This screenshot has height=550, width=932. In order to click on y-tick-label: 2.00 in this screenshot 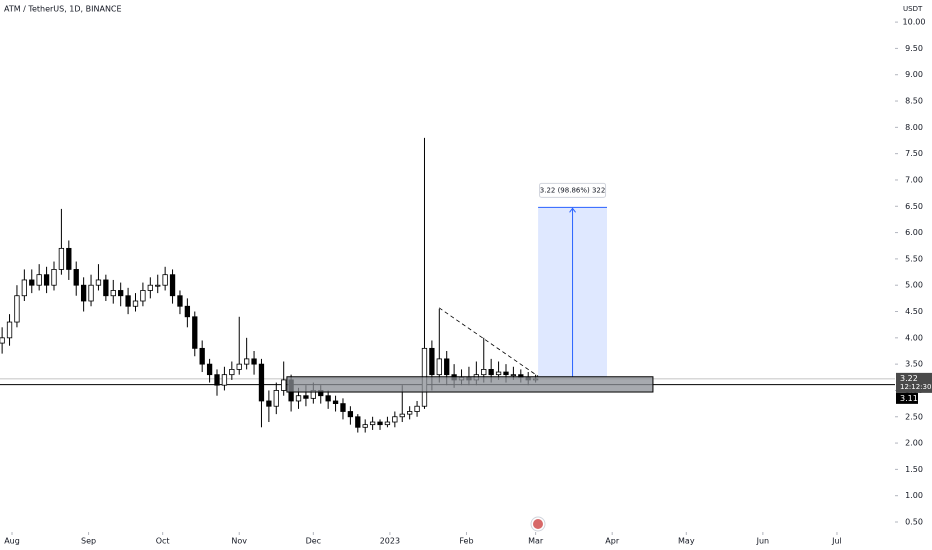, I will do `click(914, 443)`.